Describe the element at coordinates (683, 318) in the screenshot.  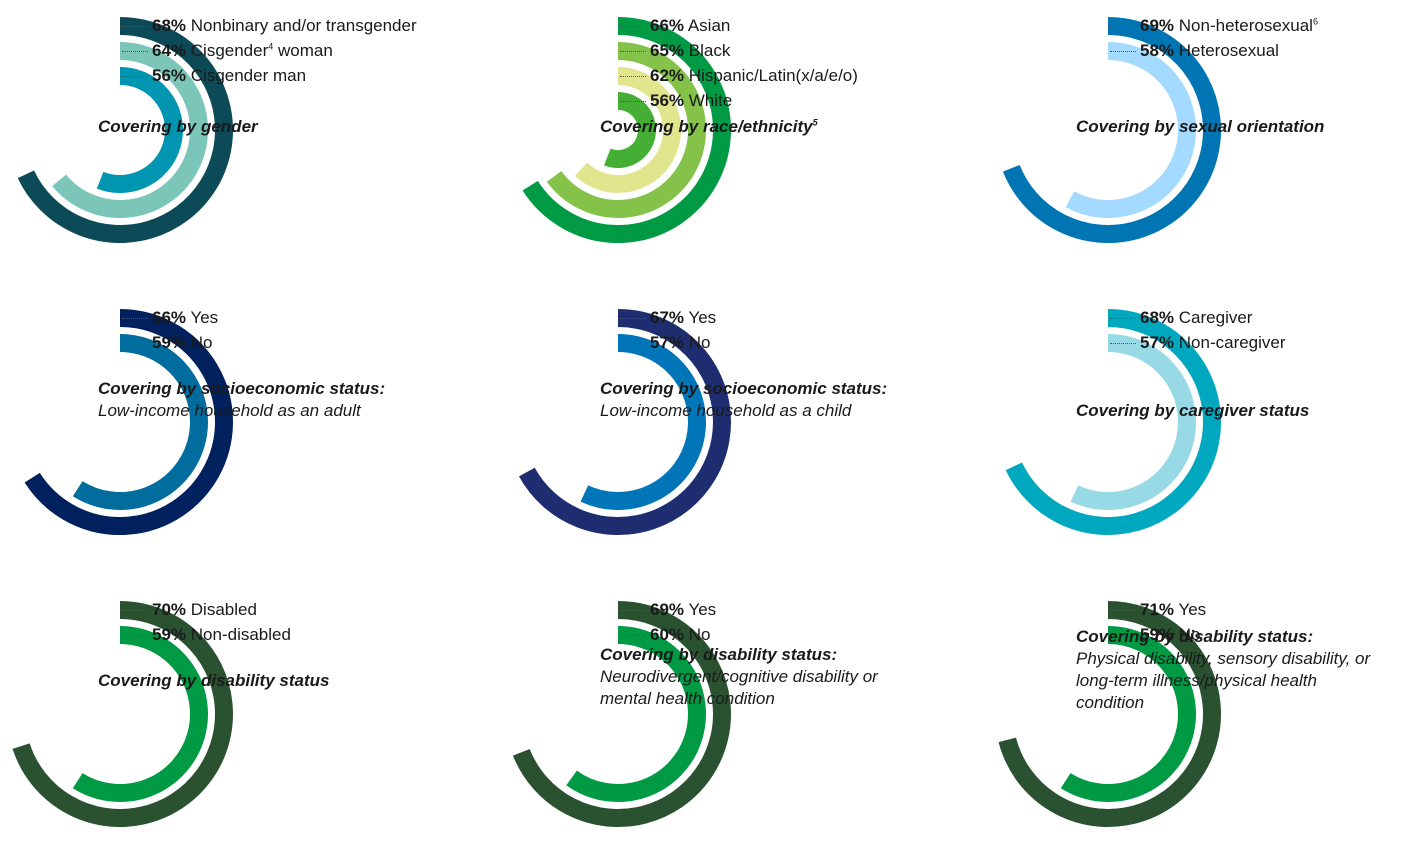
I see `legend-item: 67% Yes` at that location.